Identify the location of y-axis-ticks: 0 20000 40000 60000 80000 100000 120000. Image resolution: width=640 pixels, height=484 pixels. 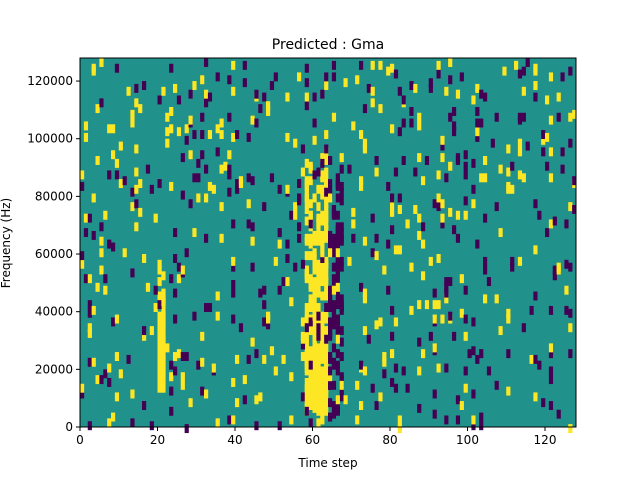
(53, 254).